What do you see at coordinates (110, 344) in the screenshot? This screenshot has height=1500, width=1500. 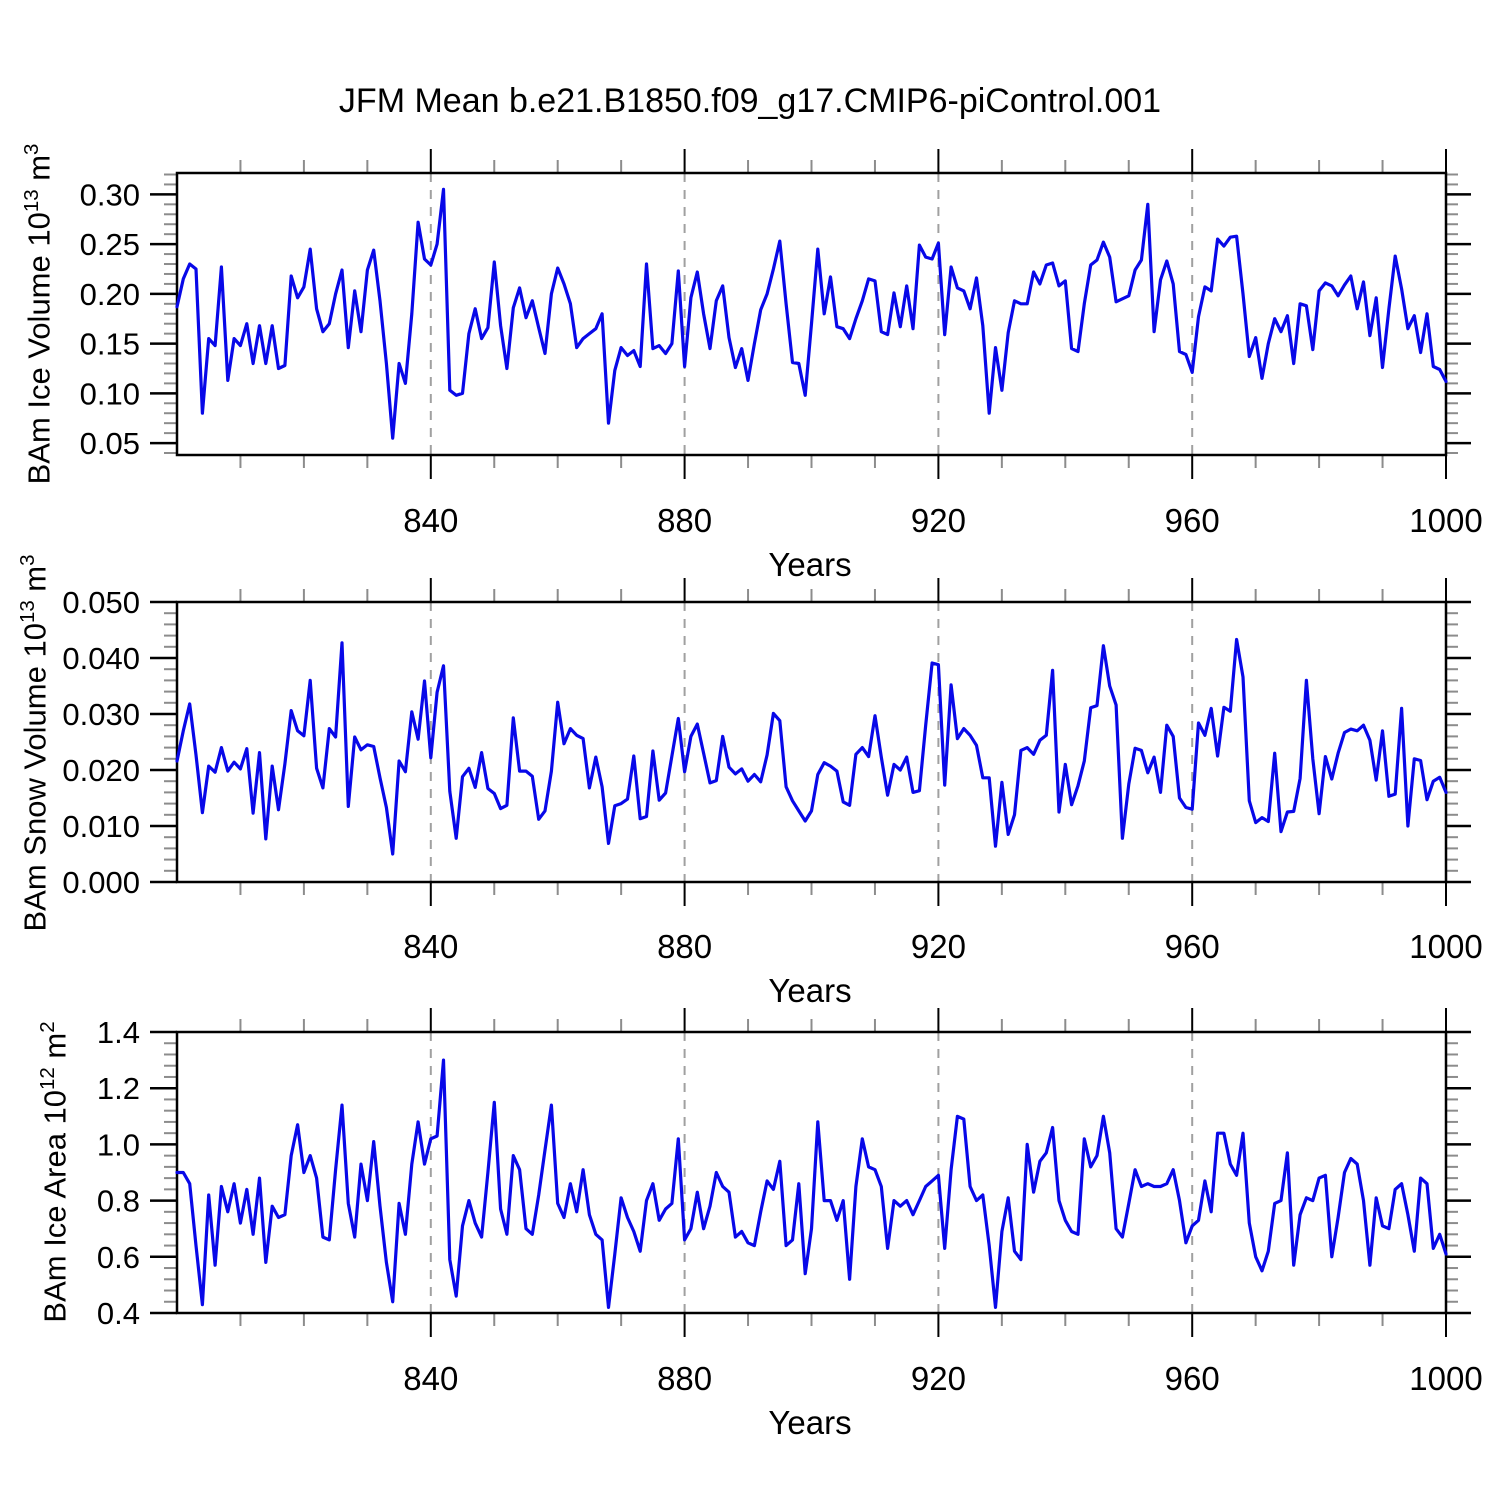 I see `y-tick-label: 0.15` at bounding box center [110, 344].